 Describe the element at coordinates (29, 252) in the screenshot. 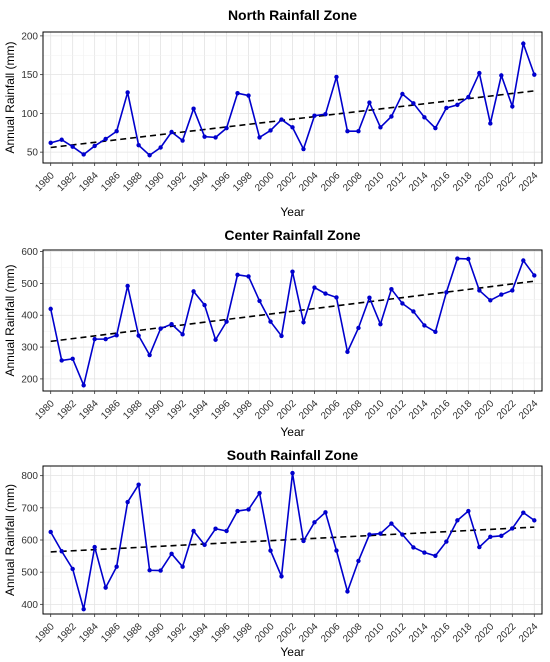

I see `y-tick-label: 600` at that location.